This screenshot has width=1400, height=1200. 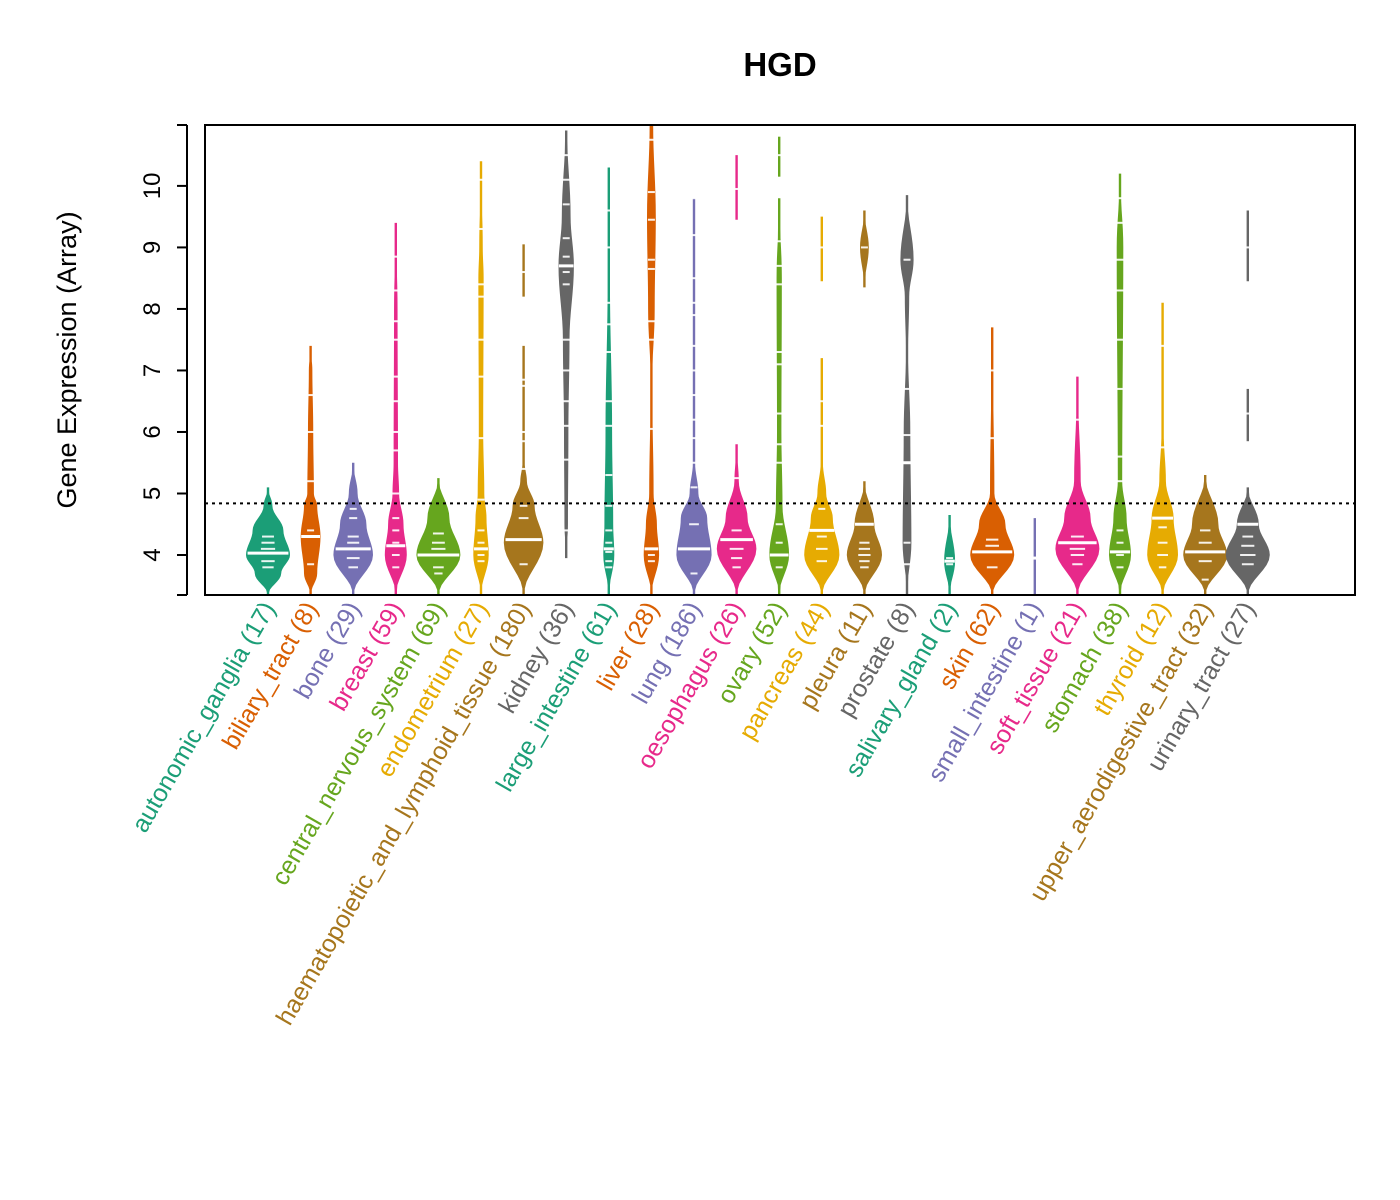 I want to click on violin-soft_tissue, so click(x=1077, y=485).